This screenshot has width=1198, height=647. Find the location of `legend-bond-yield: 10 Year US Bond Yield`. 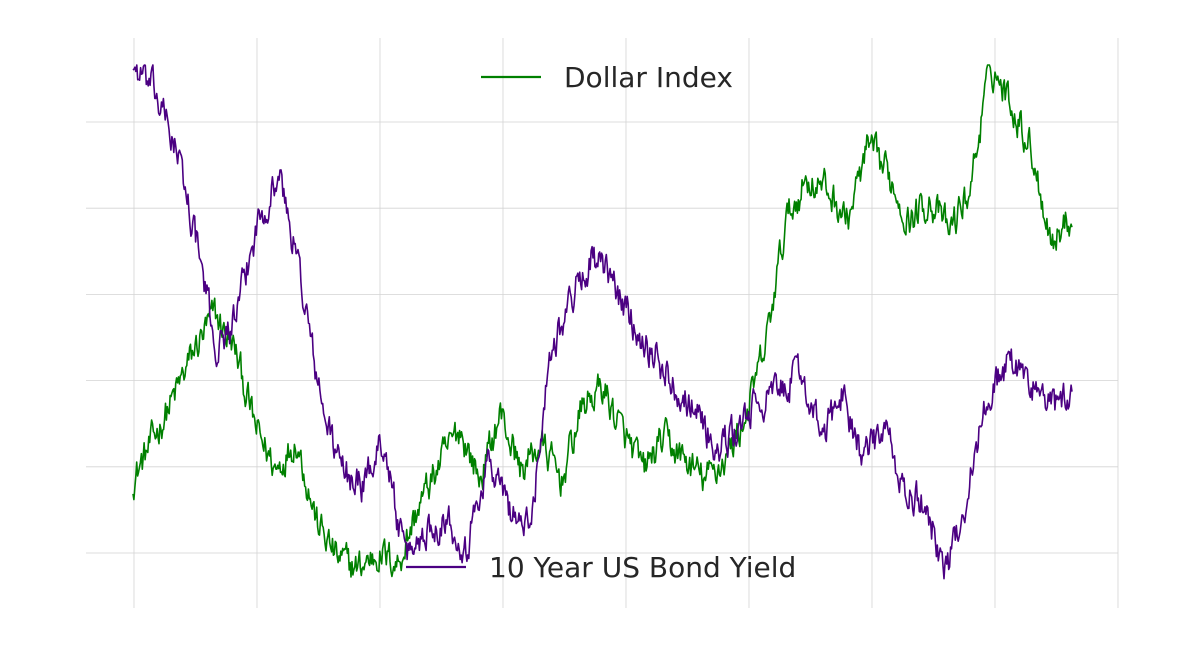

legend-bond-yield: 10 Year US Bond Yield is located at coordinates (601, 567).